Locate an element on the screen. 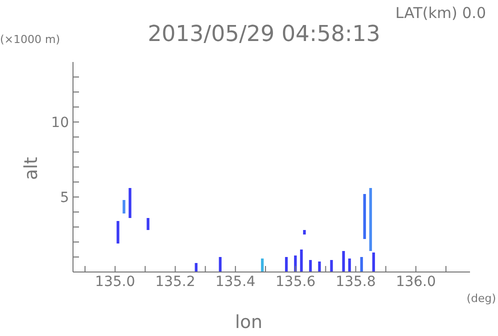 The height and width of the screenshot is (336, 498). x-tick-label: 135.0 is located at coordinates (115, 282).